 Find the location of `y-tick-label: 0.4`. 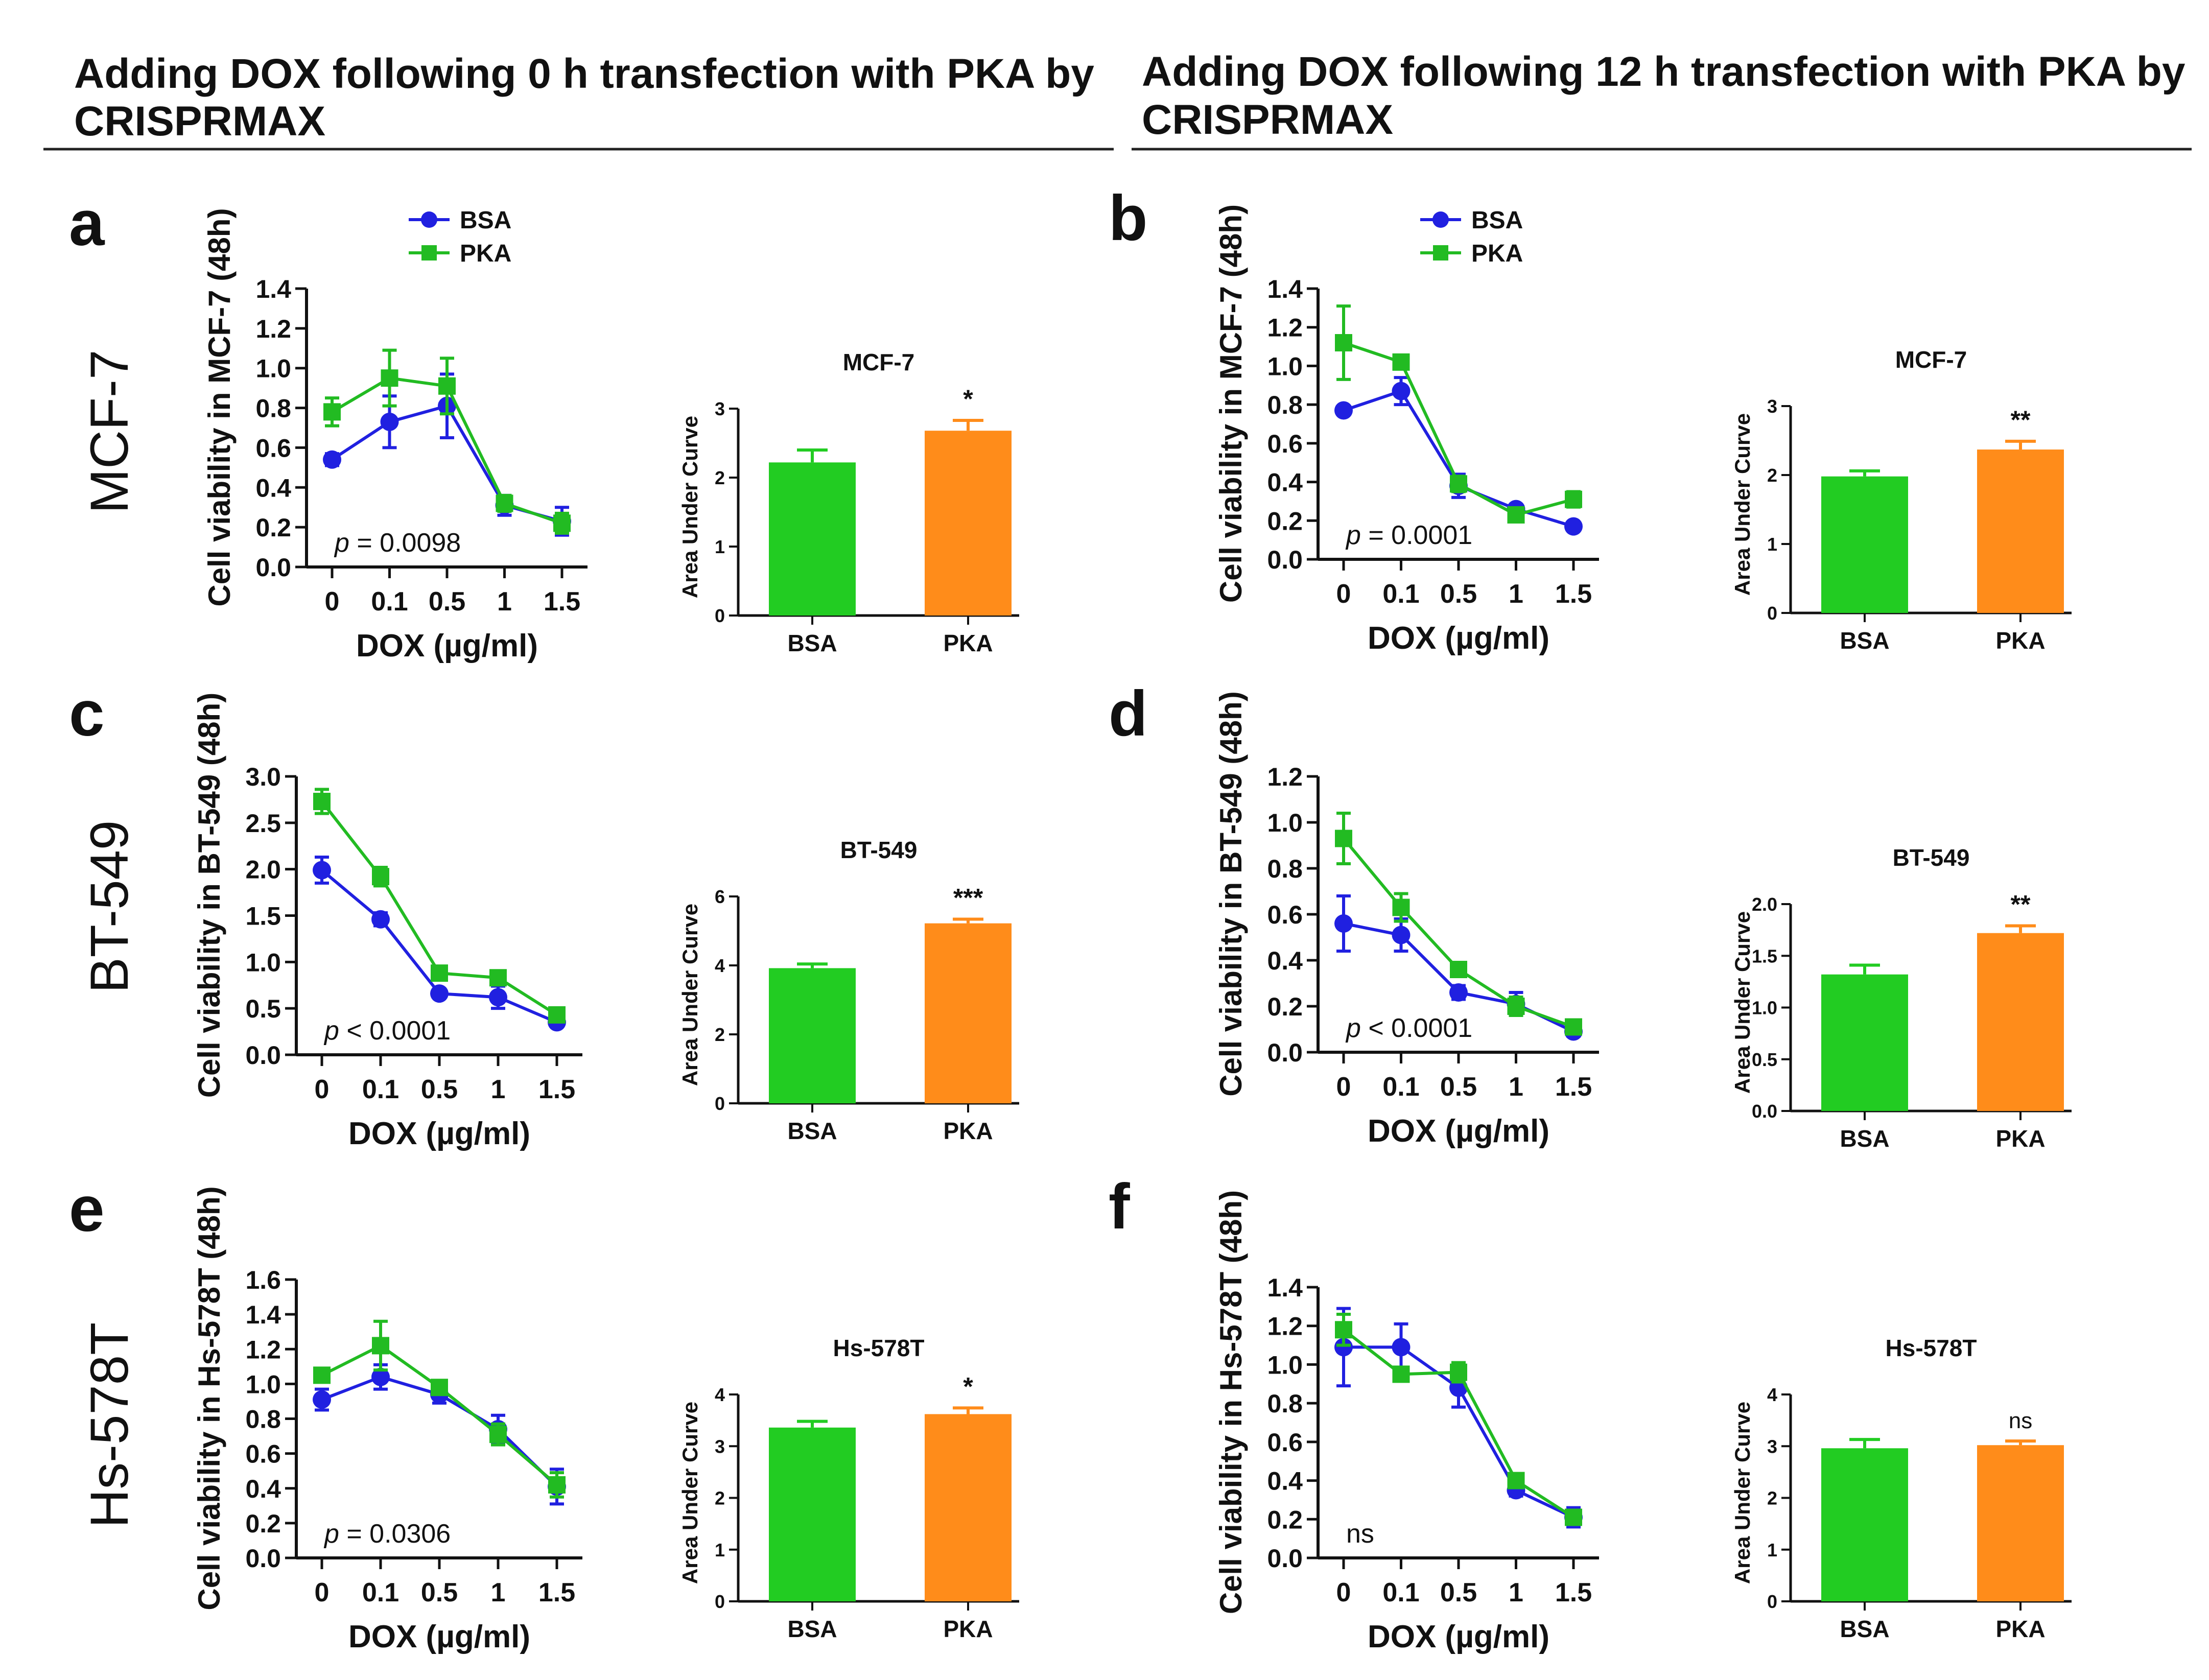

y-tick-label: 0.4 is located at coordinates (1285, 1481).